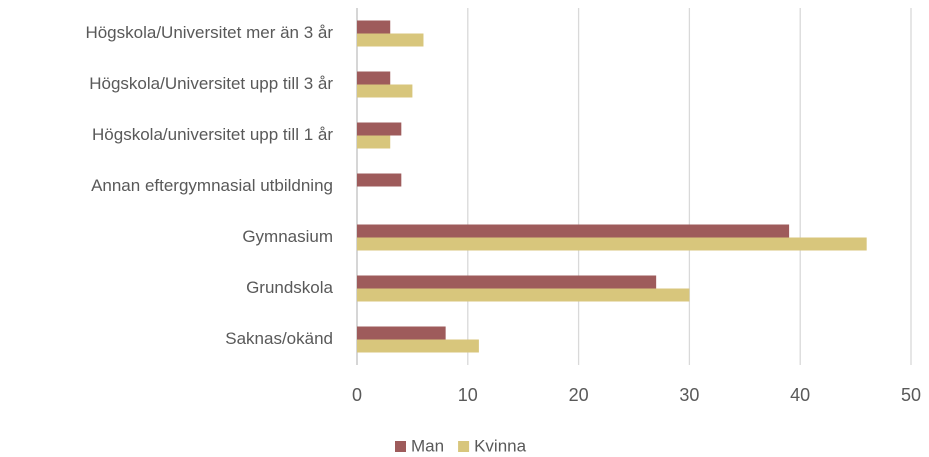 Image resolution: width=929 pixels, height=457 pixels. What do you see at coordinates (500, 445) in the screenshot?
I see `legend-label: Kvinna` at bounding box center [500, 445].